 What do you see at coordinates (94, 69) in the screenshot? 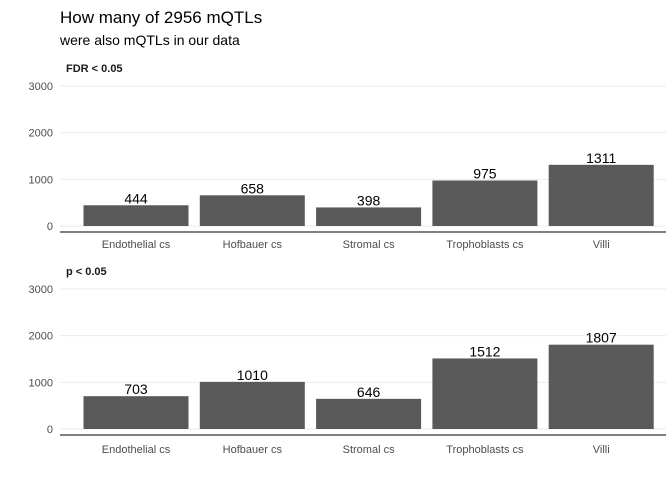
I see `facet-strip-label: FDR < 0.05` at bounding box center [94, 69].